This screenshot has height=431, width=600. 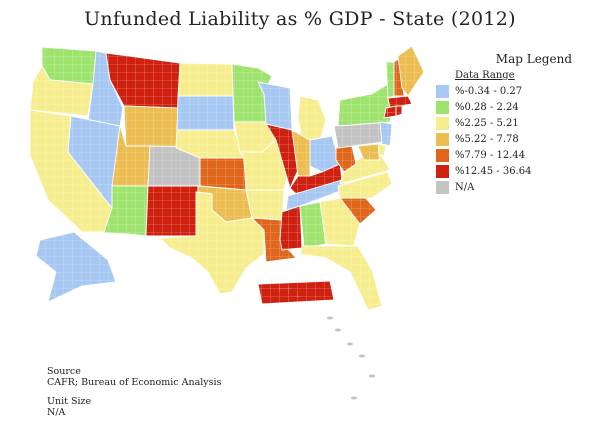 What do you see at coordinates (399, 111) in the screenshot?
I see `state-ri` at bounding box center [399, 111].